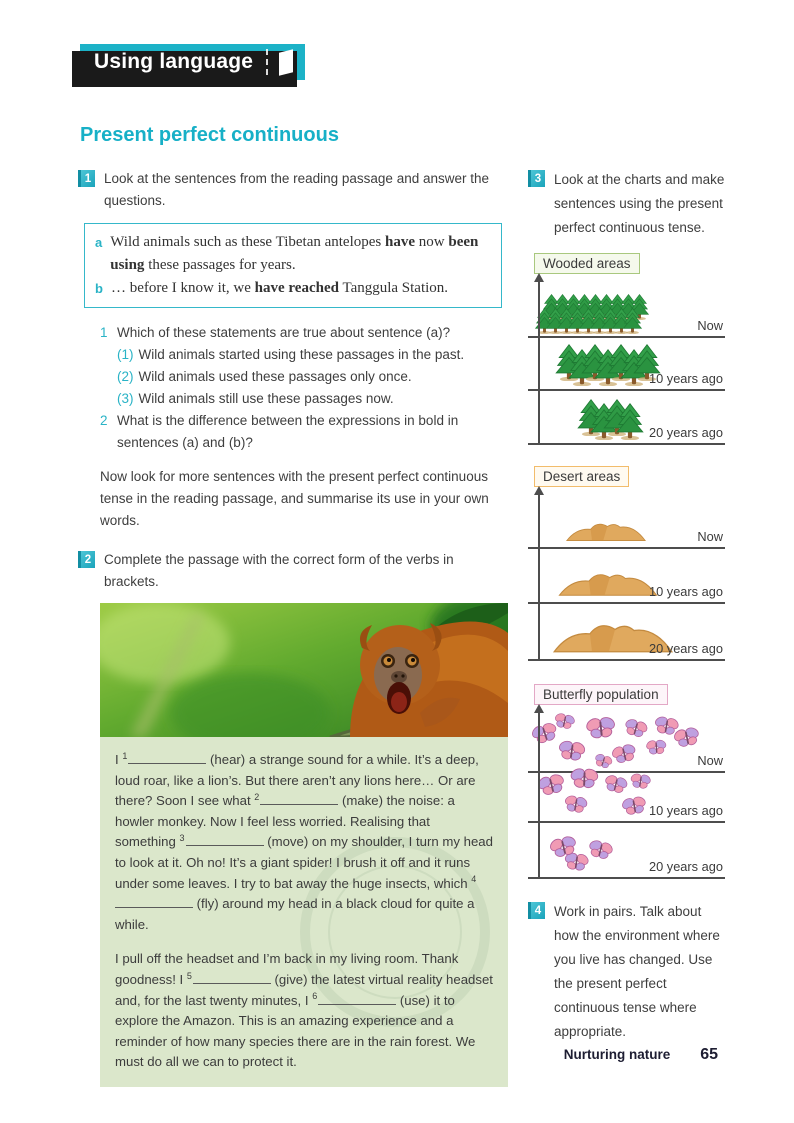 Image resolution: width=794 pixels, height=1123 pixels. What do you see at coordinates (86, 559) in the screenshot?
I see `exercise-2-badge: 2` at bounding box center [86, 559].